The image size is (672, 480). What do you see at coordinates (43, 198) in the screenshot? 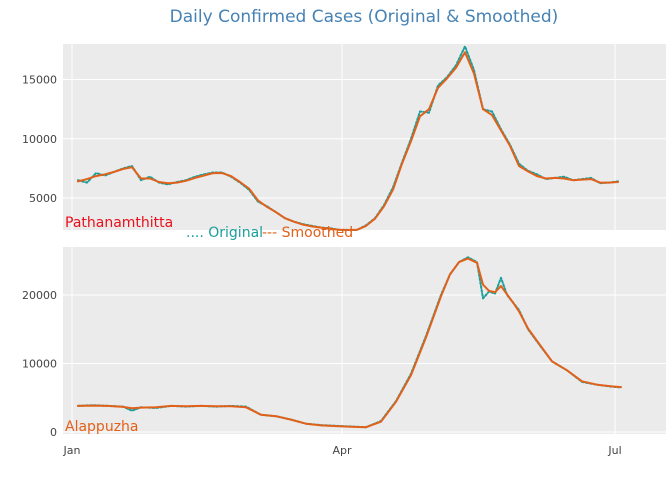
I see `y-tick-label: 5000` at bounding box center [43, 198].